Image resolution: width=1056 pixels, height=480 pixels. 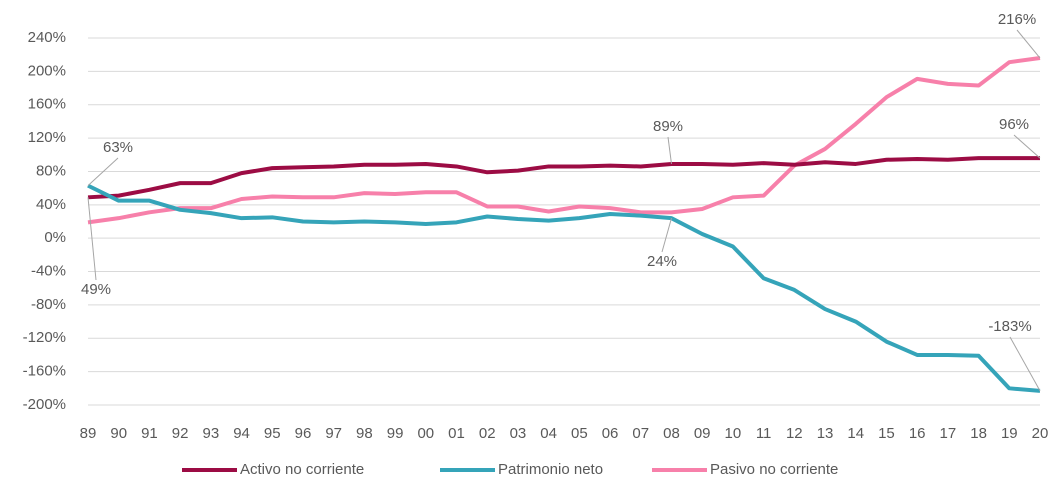 I want to click on x-tick-label: 07, so click(x=640, y=433).